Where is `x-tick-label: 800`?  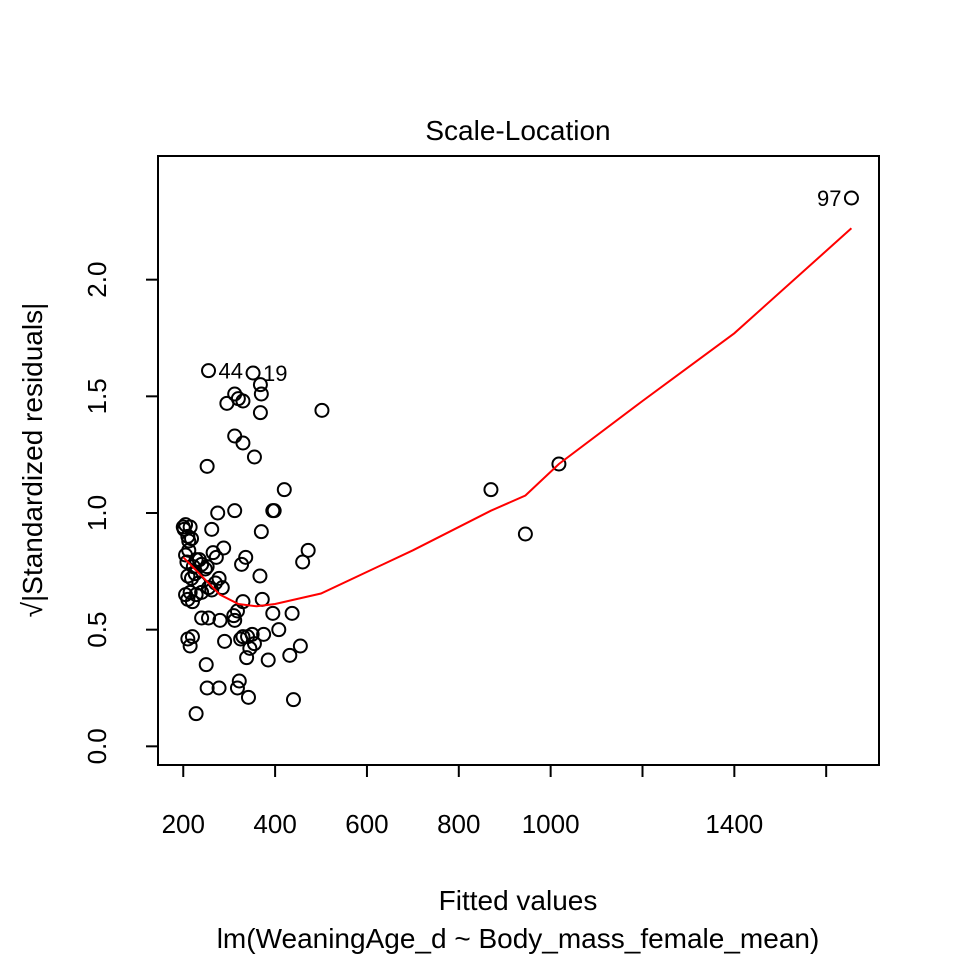 x-tick-label: 800 is located at coordinates (458, 824).